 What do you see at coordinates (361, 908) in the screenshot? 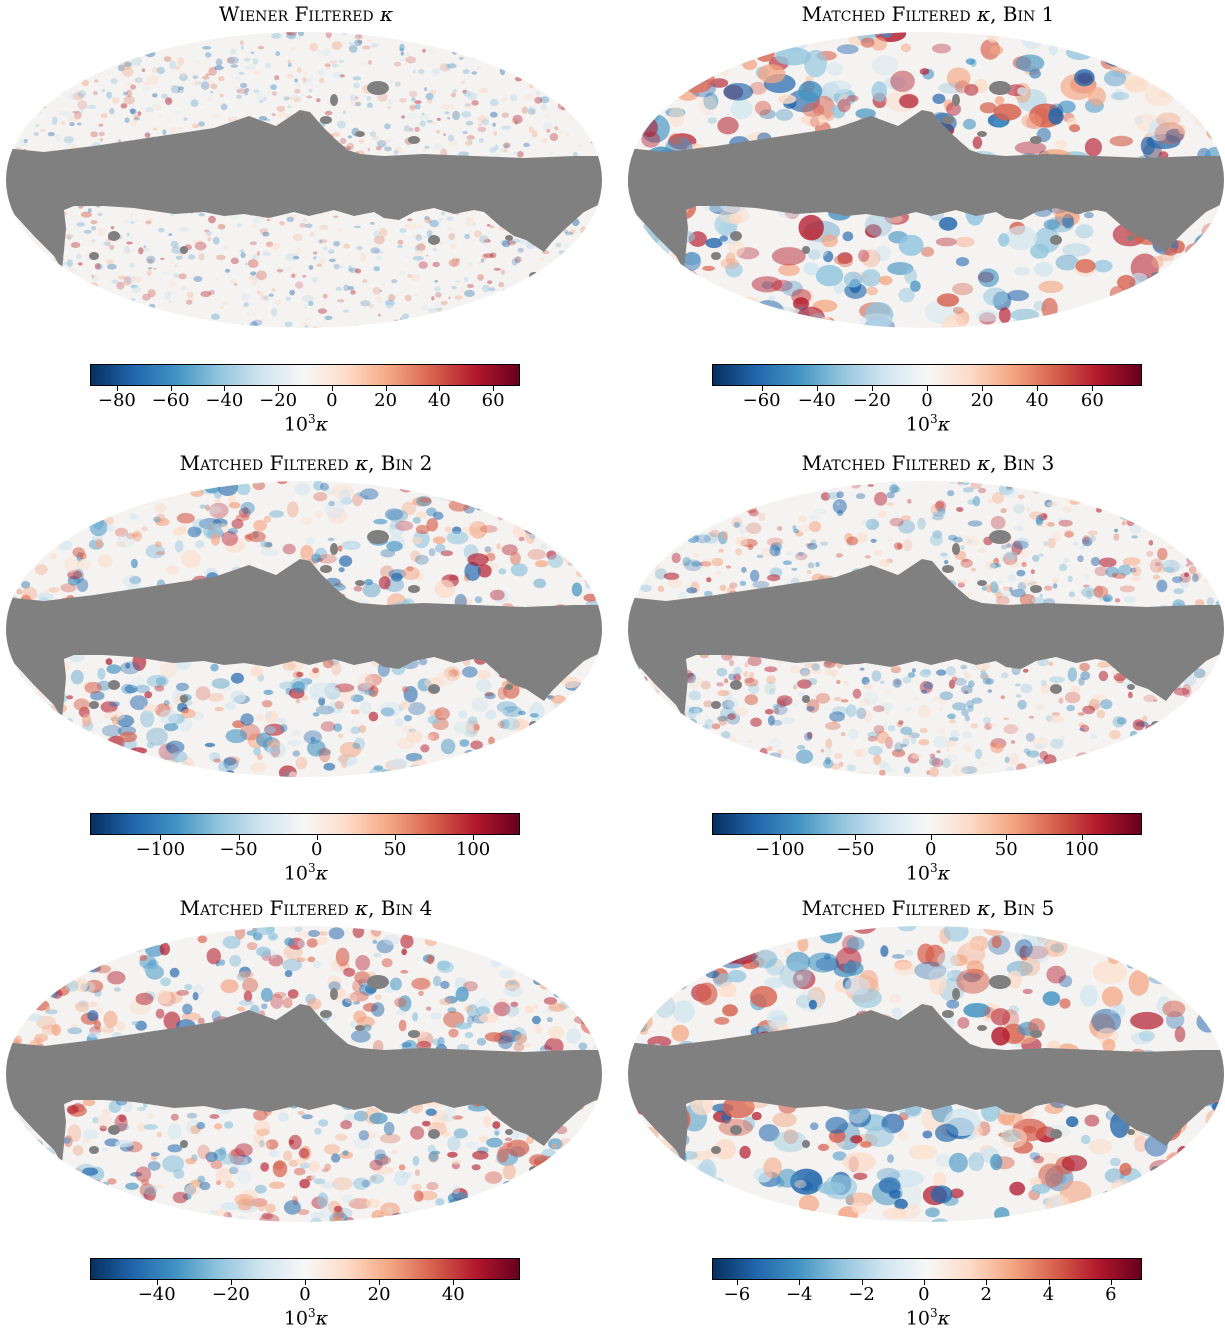
I see `title-kappa: κ` at bounding box center [361, 908].